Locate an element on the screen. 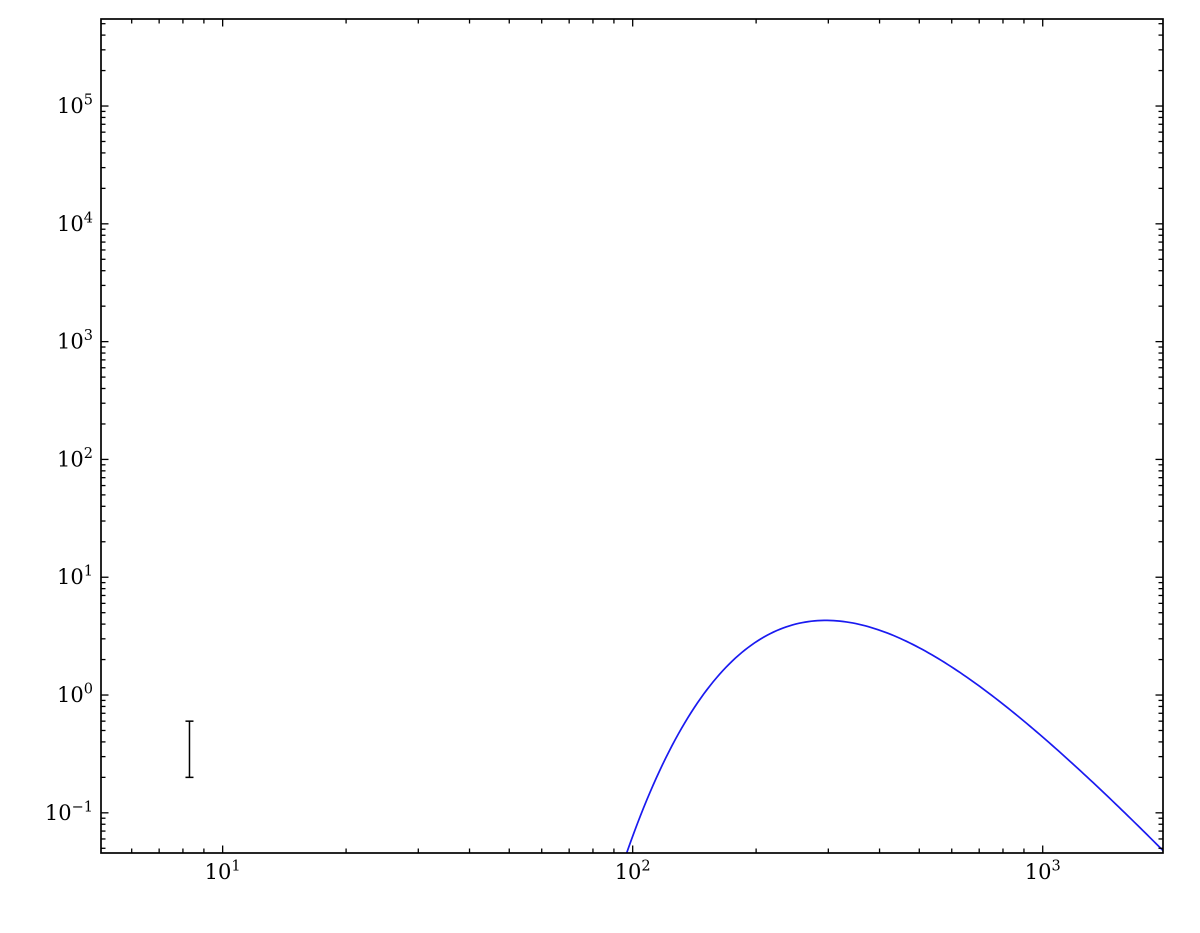  svg-text: 10⁰ is located at coordinates (75, 695).